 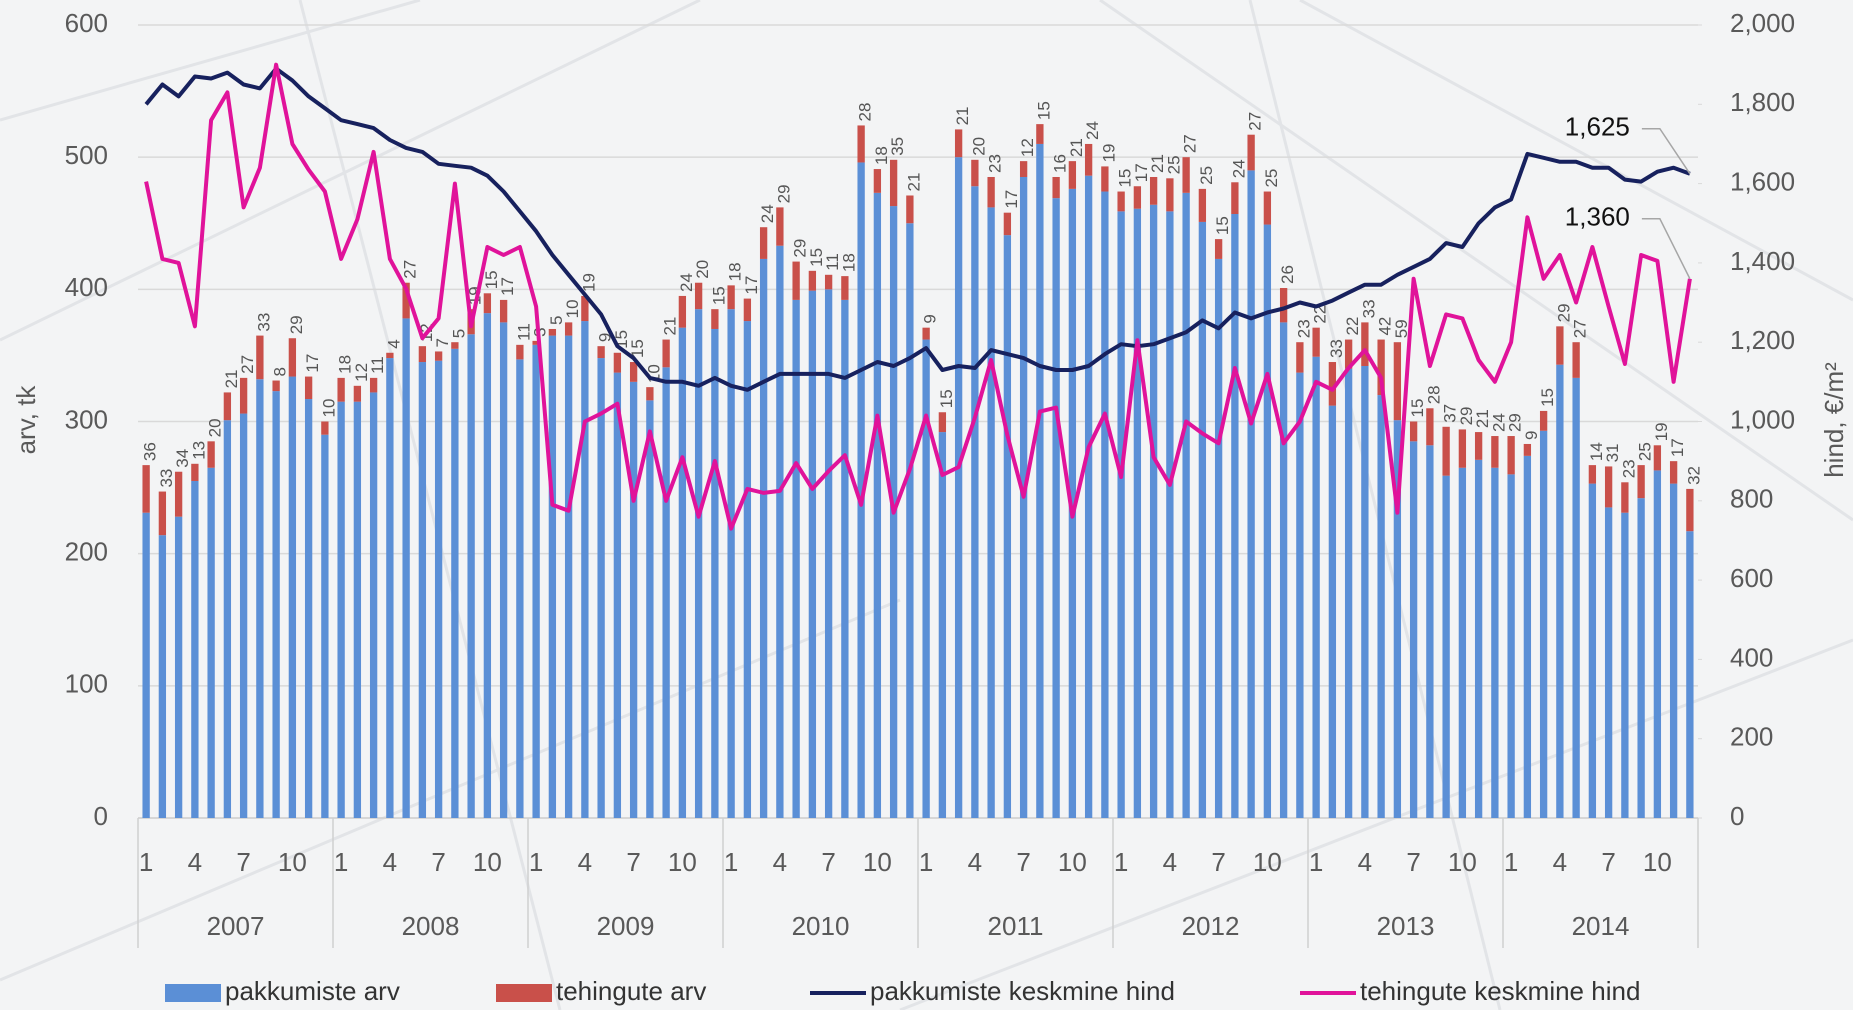 I want to click on data-label: 7, so click(x=442, y=342).